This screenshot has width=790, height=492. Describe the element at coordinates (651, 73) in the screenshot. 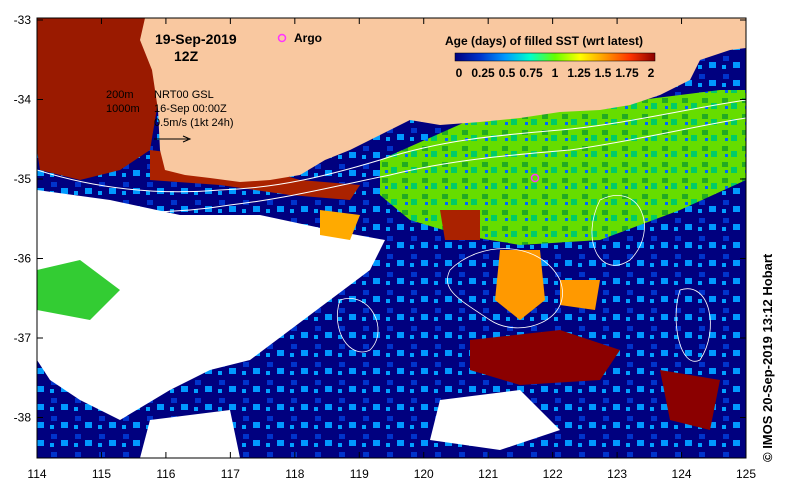

I see `colorbar-tick-label: 2` at that location.